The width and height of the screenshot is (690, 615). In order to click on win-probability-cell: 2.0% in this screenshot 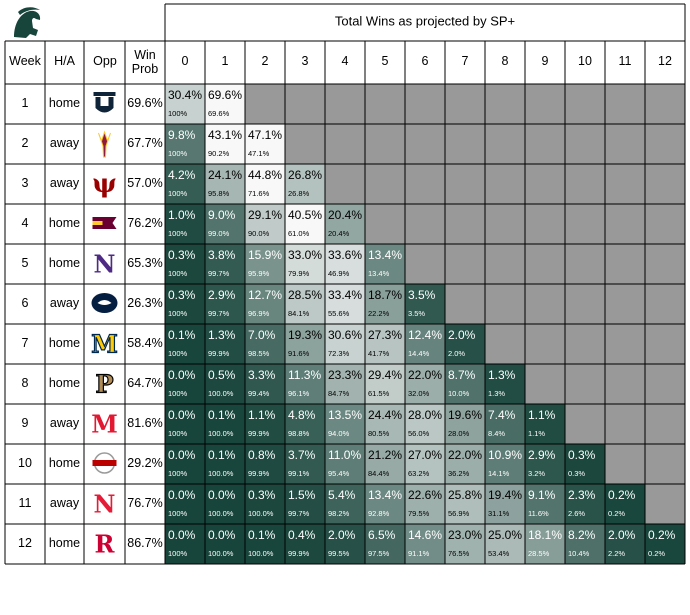, I will do `click(622, 535)`.